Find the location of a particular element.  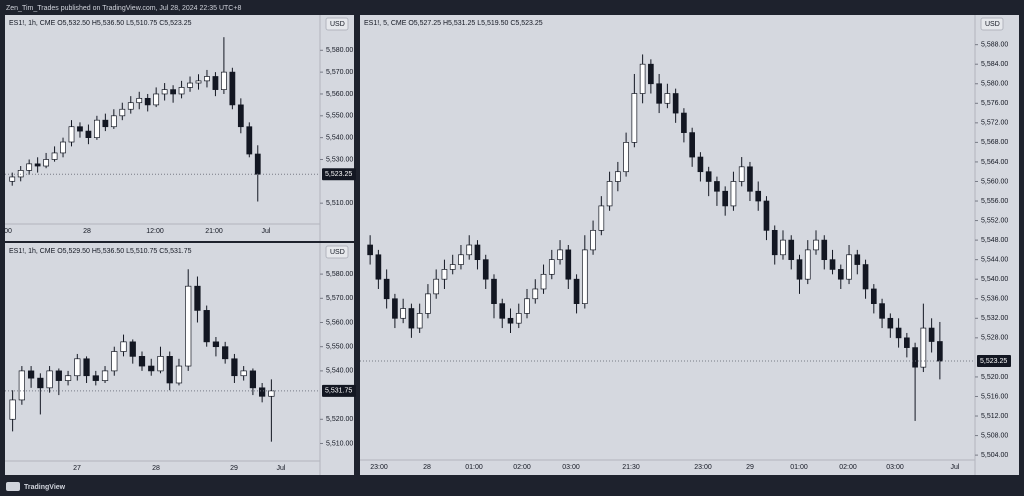

y-tick-label: 5,536.00 is located at coordinates (994, 299).